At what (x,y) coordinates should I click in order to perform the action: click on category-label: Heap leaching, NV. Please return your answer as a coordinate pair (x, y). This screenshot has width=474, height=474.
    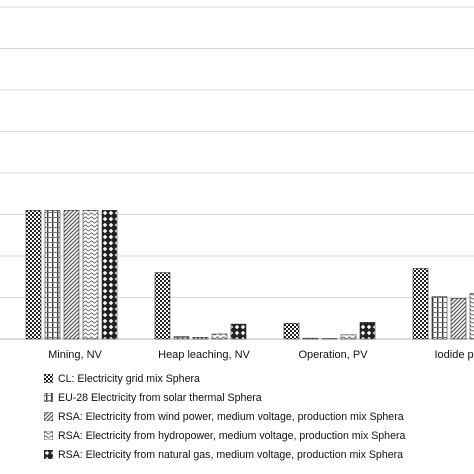
    Looking at the image, I should click on (204, 355).